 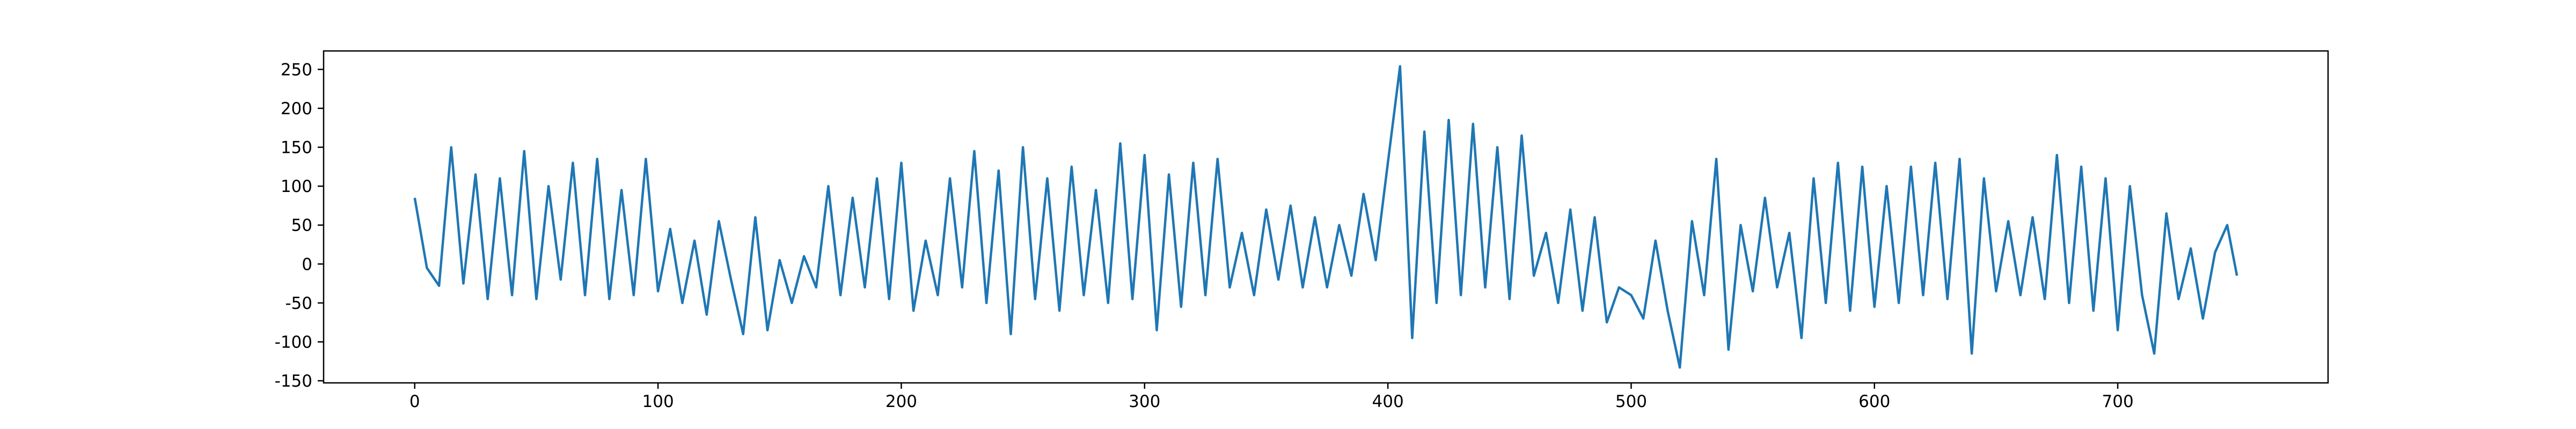 I want to click on y-tick-label: 0, so click(x=307, y=264).